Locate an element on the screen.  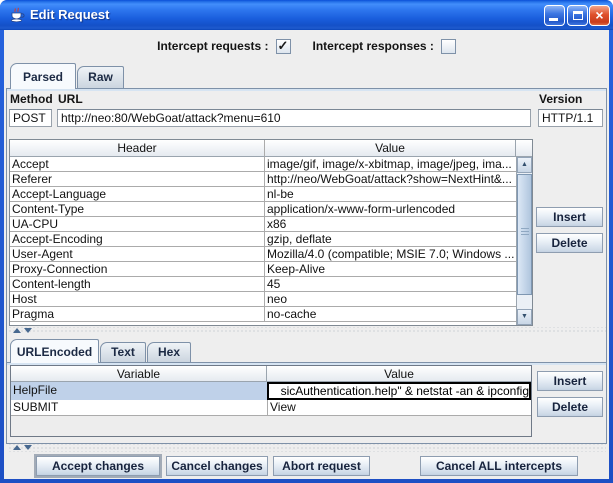
table-row: Content-length 45 is located at coordinates (263, 284).